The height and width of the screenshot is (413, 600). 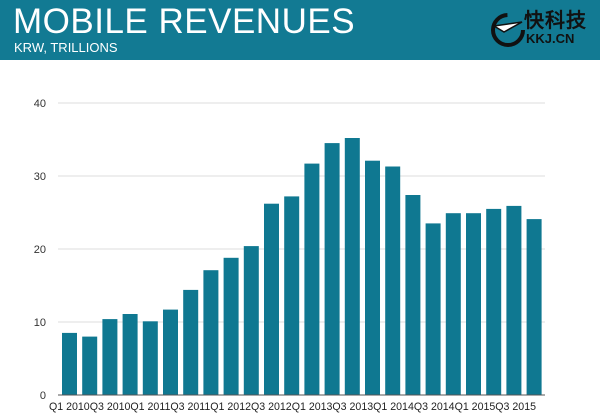 What do you see at coordinates (352, 266) in the screenshot?
I see `bar-q3-2013` at bounding box center [352, 266].